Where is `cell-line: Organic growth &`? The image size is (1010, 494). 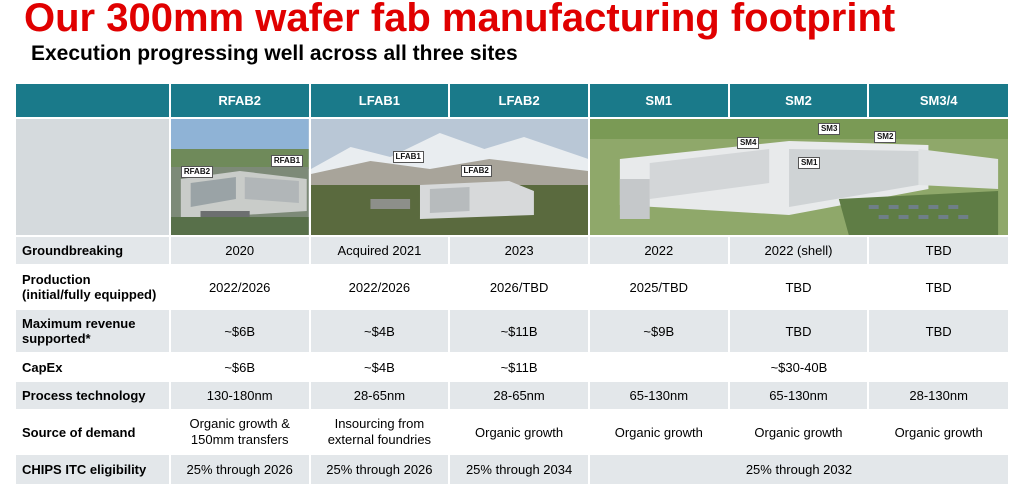
cell-line: Organic growth & is located at coordinates (239, 423).